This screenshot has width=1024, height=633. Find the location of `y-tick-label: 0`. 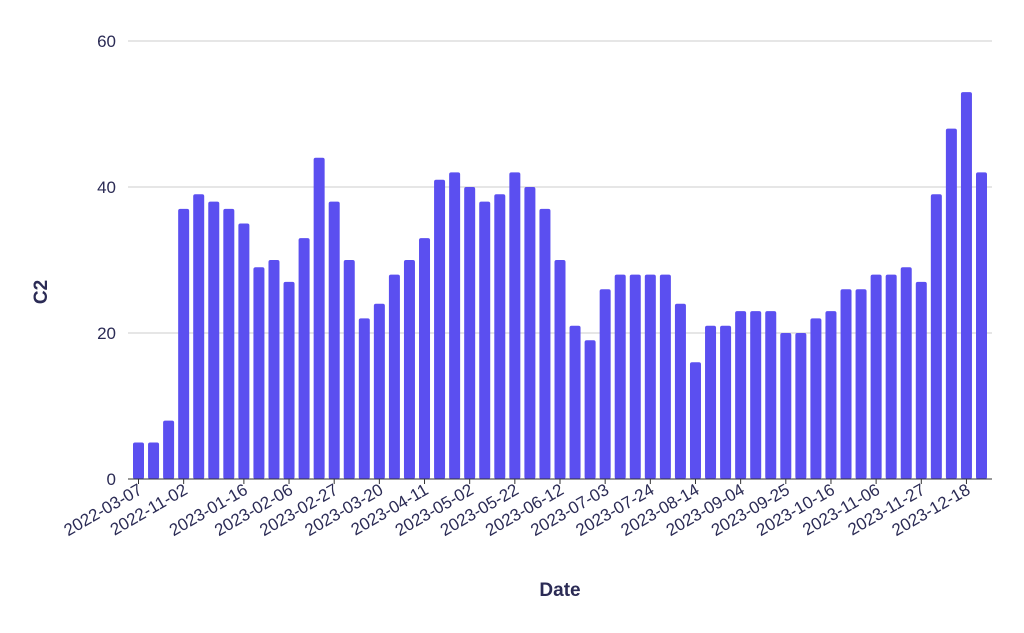

y-tick-label: 0 is located at coordinates (111, 479).